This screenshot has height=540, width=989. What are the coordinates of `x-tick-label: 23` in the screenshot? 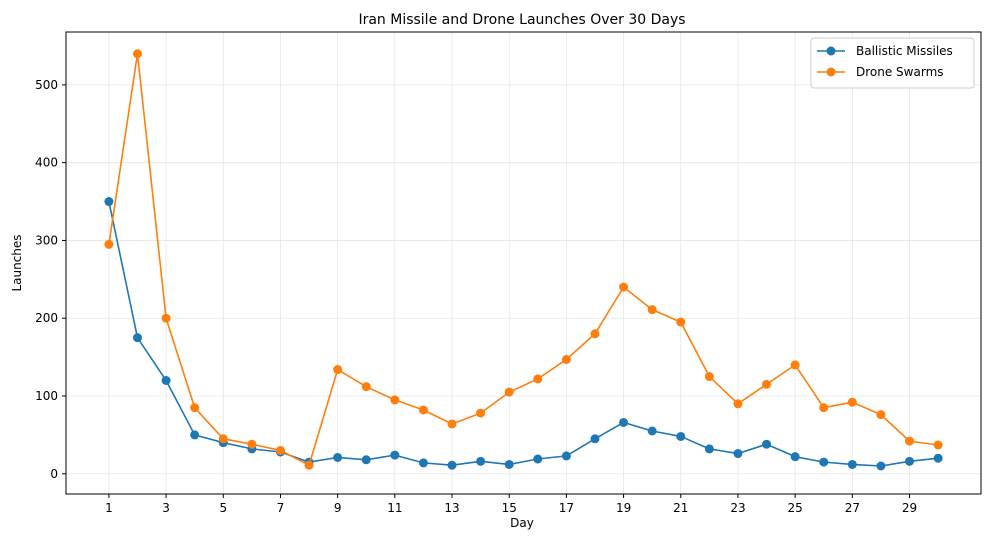 It's located at (737, 508).